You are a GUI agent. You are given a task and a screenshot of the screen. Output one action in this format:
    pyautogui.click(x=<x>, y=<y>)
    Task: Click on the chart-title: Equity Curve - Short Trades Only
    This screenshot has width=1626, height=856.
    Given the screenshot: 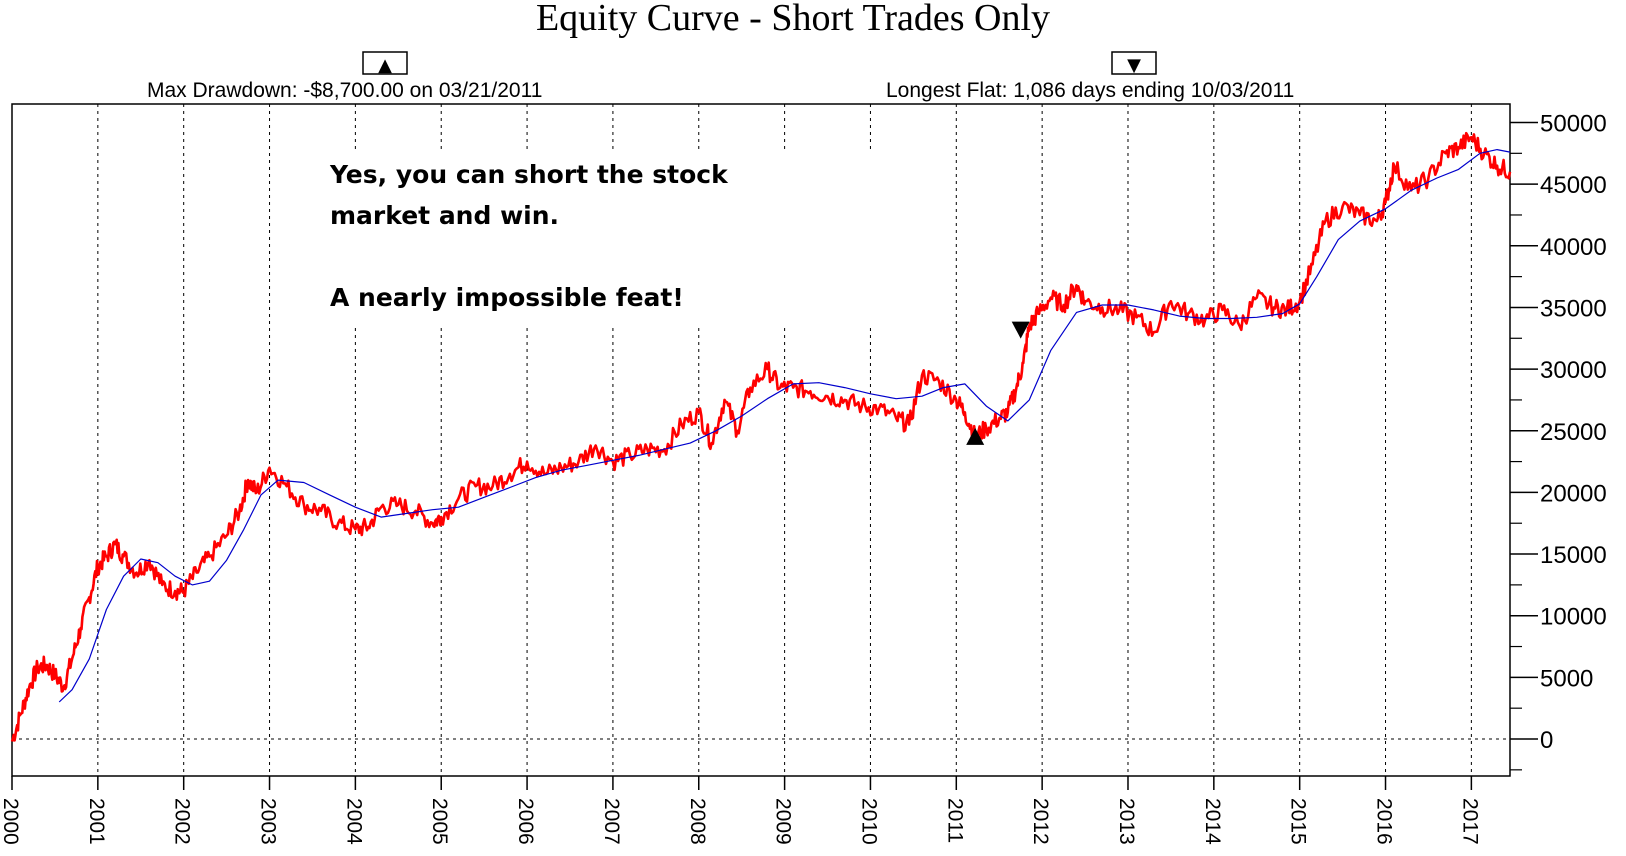 What is the action you would take?
    pyautogui.click(x=793, y=19)
    